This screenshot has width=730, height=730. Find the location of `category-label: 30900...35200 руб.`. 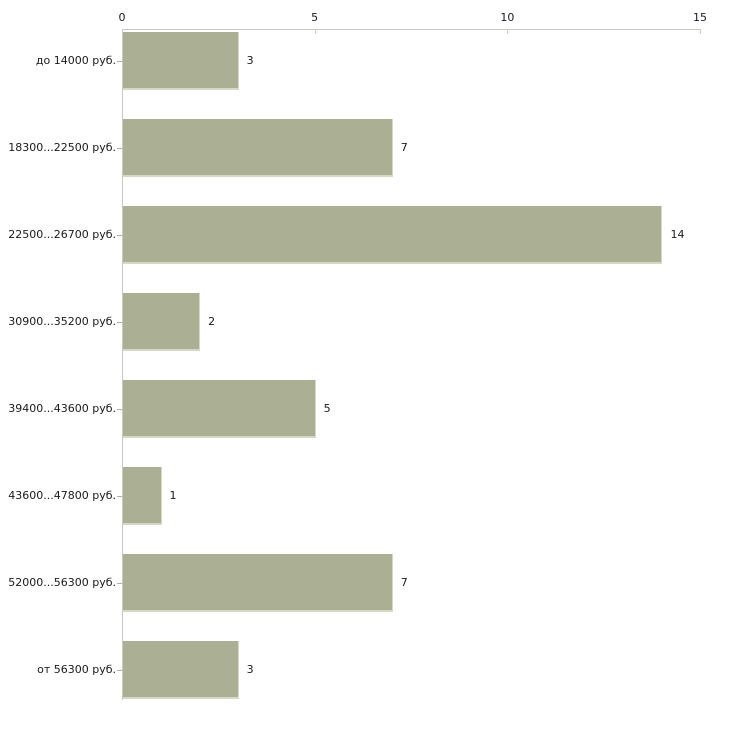

category-label: 30900...35200 руб. is located at coordinates (62, 321).